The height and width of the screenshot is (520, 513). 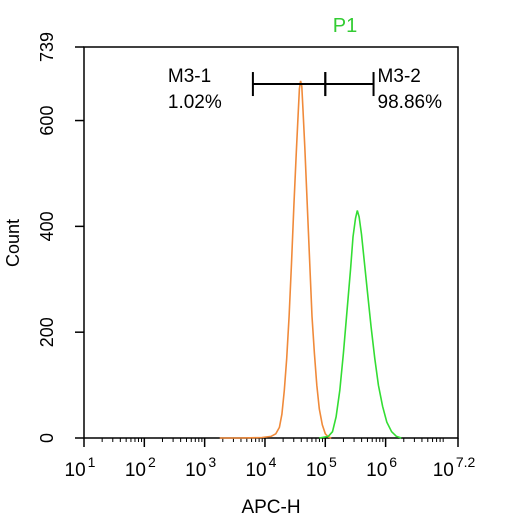 What do you see at coordinates (47, 47) in the screenshot?
I see `y-tick-label: 739` at bounding box center [47, 47].